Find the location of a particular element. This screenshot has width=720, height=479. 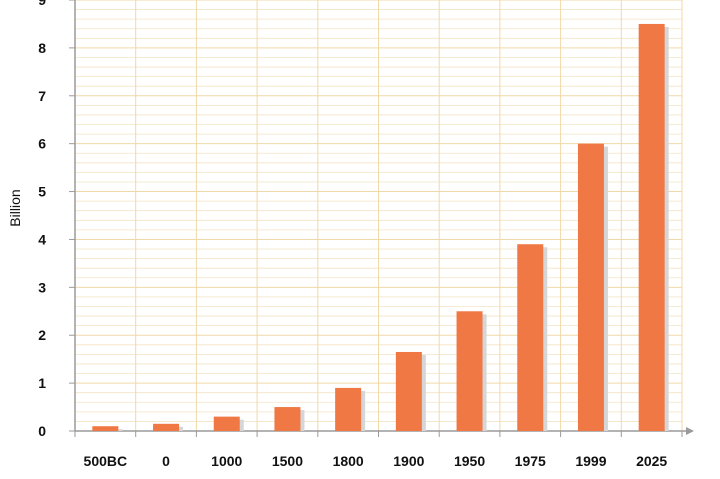

y-tick-label: 9 is located at coordinates (42, 4).